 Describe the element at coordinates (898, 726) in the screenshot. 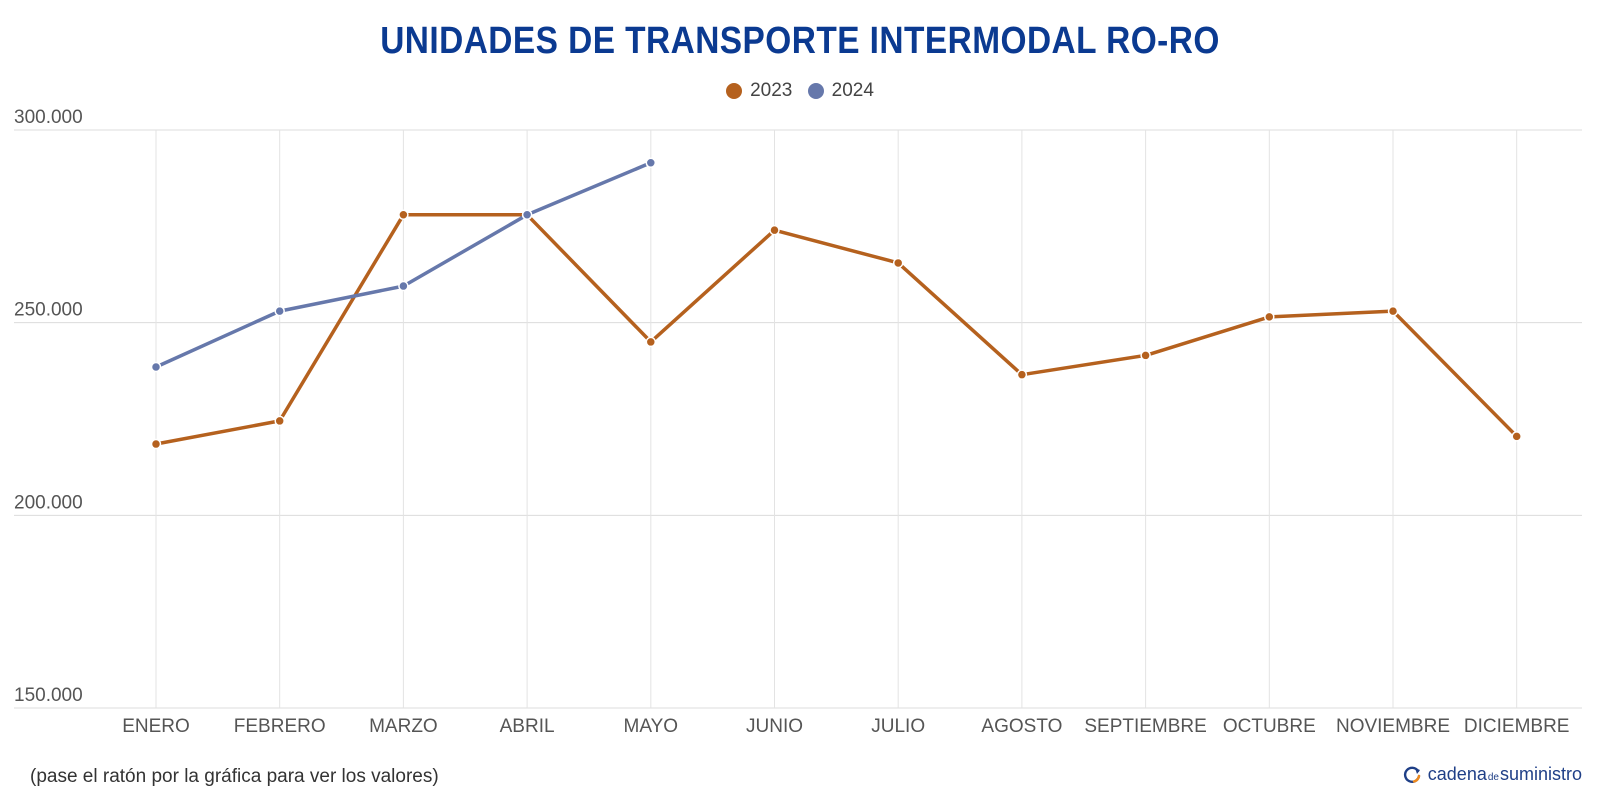

I see `x-tick-label: JULIO` at that location.